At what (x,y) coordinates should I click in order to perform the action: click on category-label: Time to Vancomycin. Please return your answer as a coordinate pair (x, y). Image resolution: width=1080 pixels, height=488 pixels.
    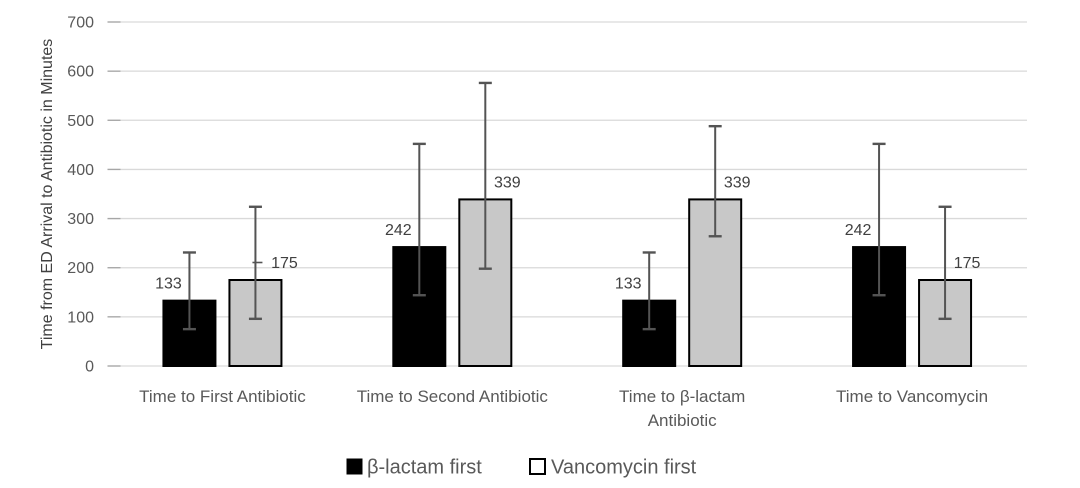
    Looking at the image, I should click on (912, 396).